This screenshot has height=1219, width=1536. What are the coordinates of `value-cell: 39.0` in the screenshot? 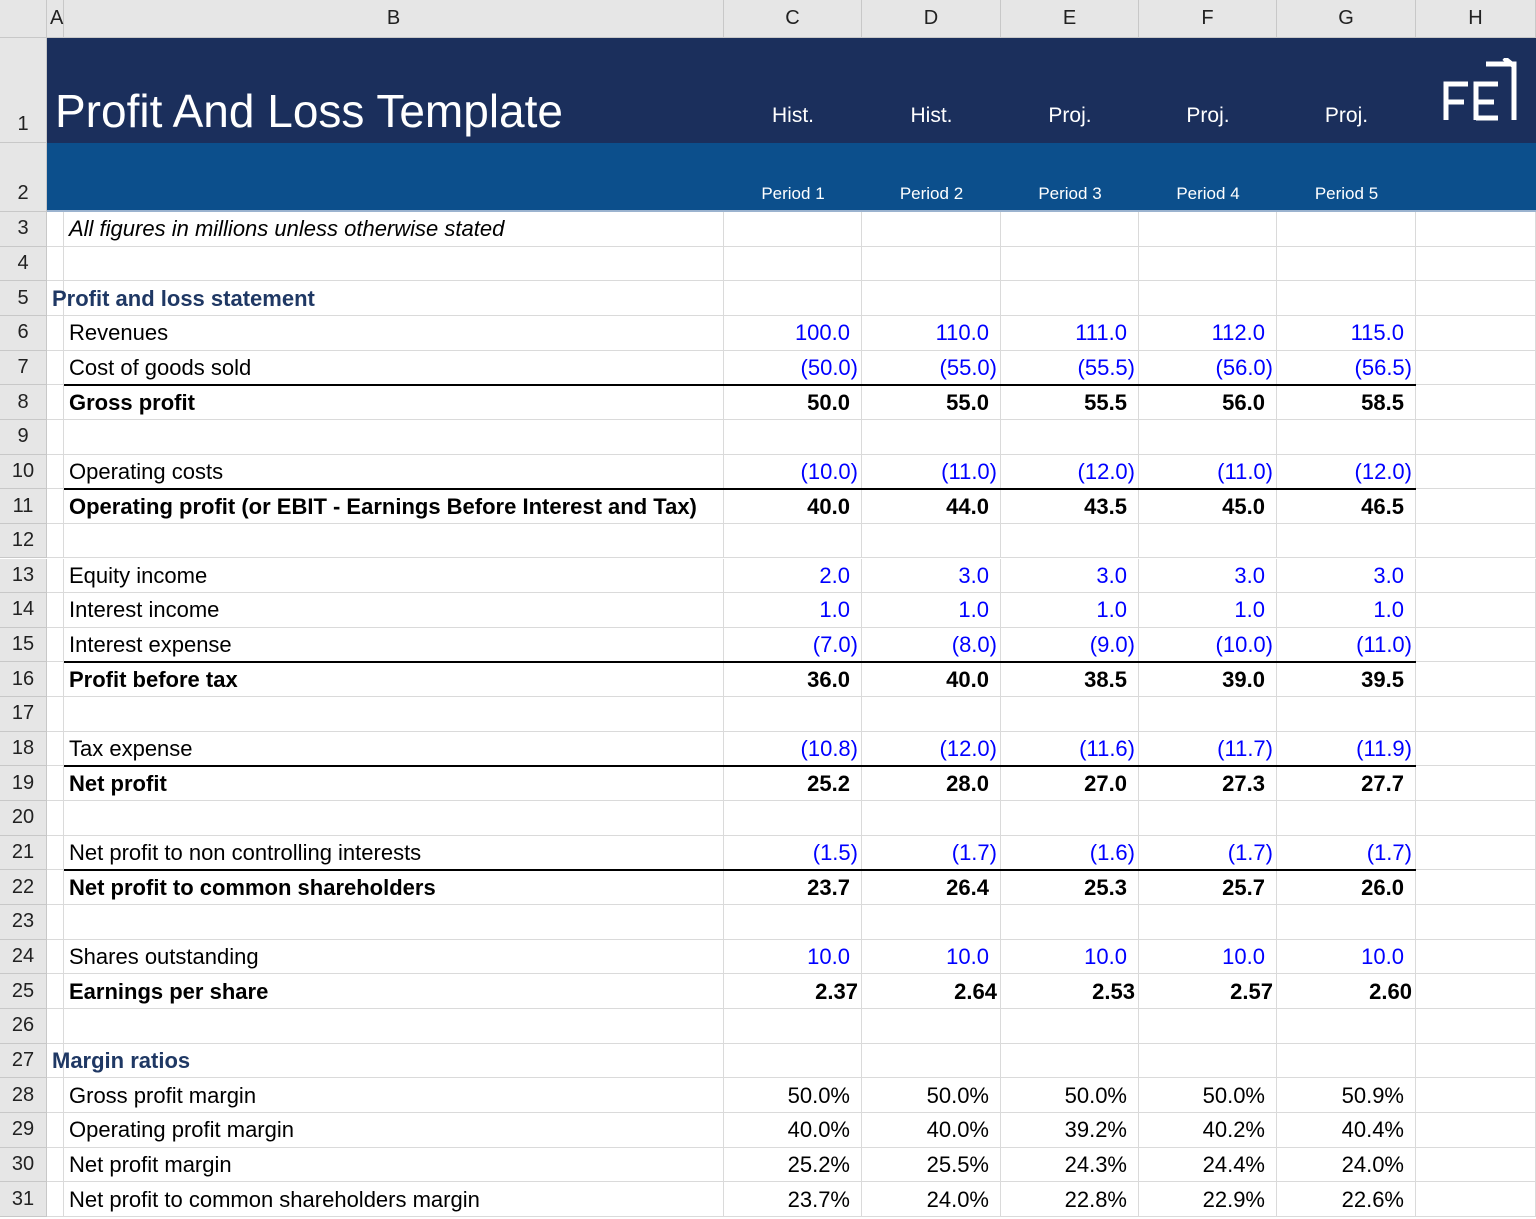 It's located at (1208, 679).